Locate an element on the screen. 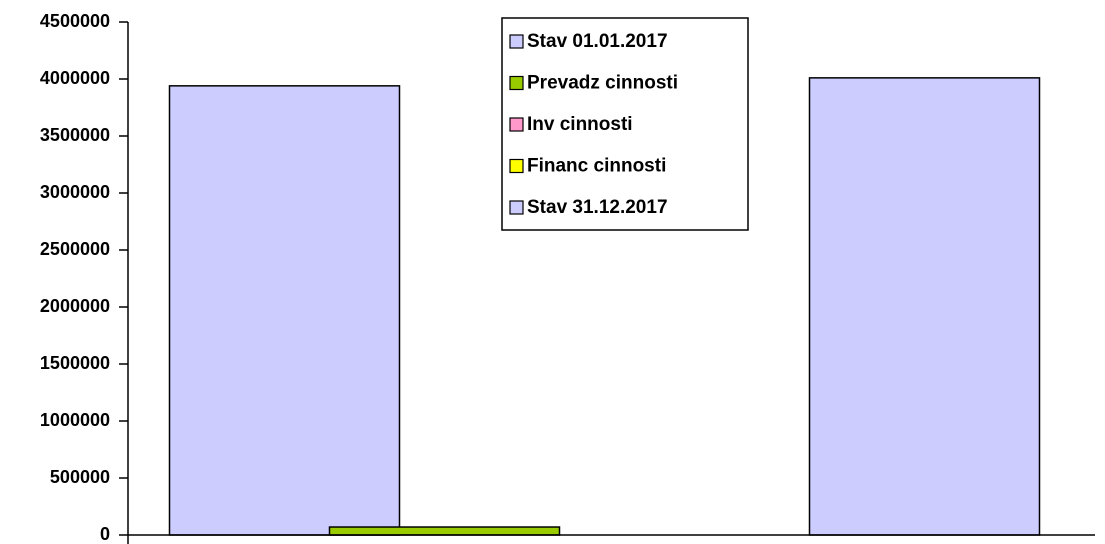  y-tick-label: 2500000 is located at coordinates (75, 249).